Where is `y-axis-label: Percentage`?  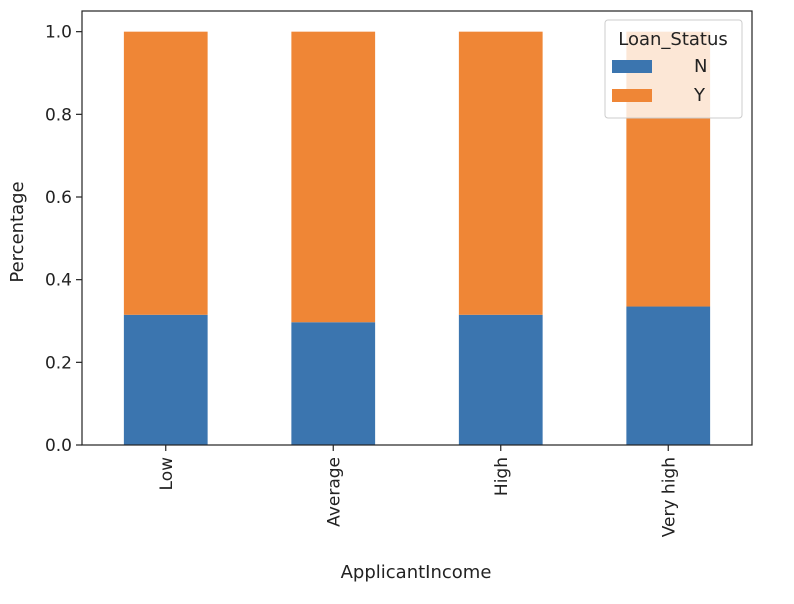
y-axis-label: Percentage is located at coordinates (17, 231).